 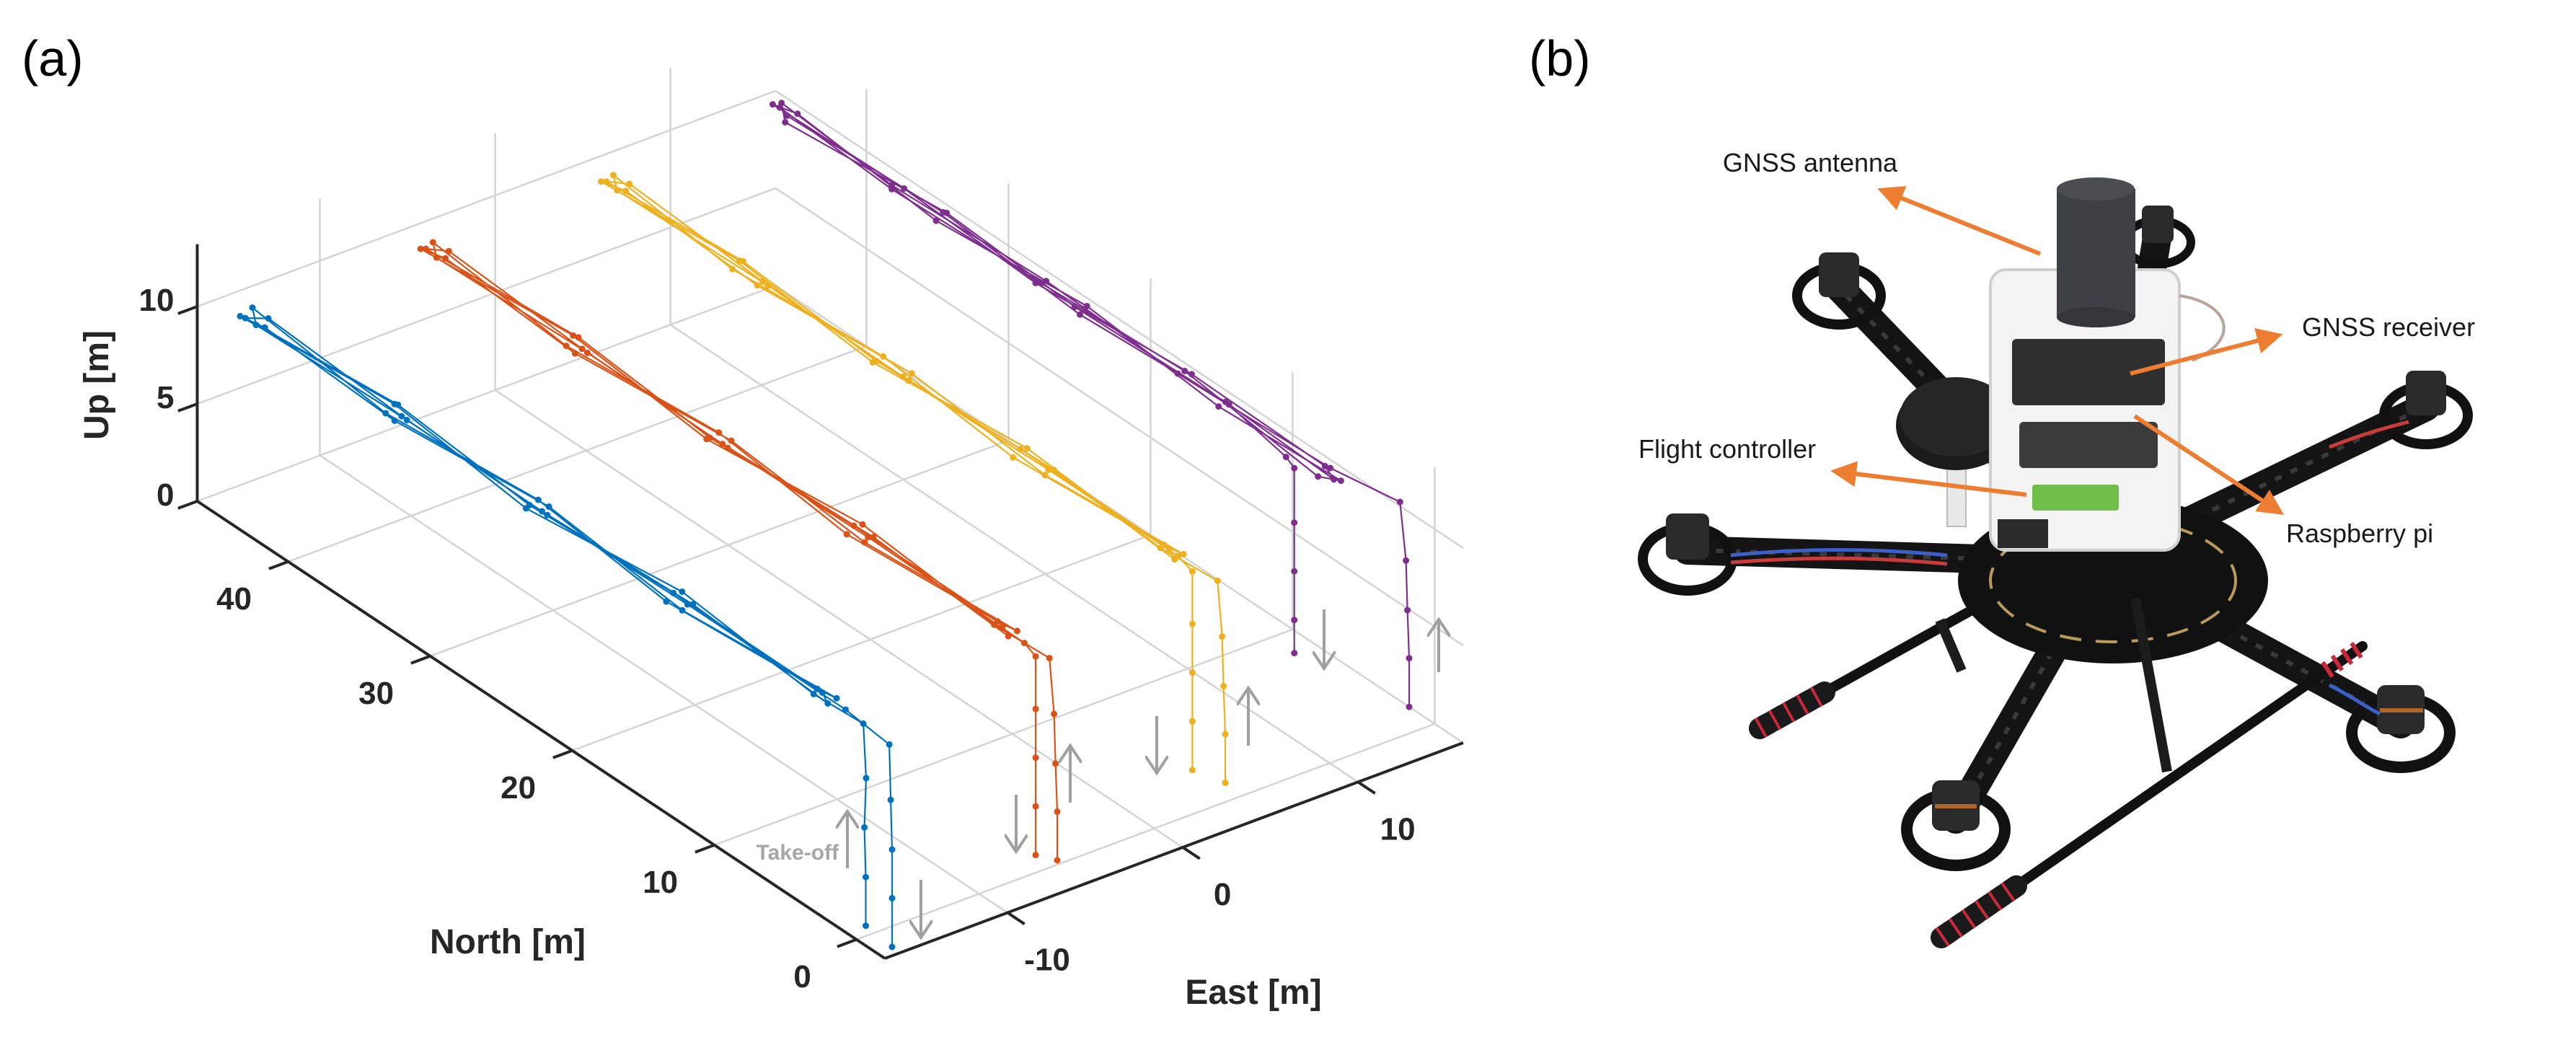 I want to click on floor-gridline-north, so click(x=861, y=642).